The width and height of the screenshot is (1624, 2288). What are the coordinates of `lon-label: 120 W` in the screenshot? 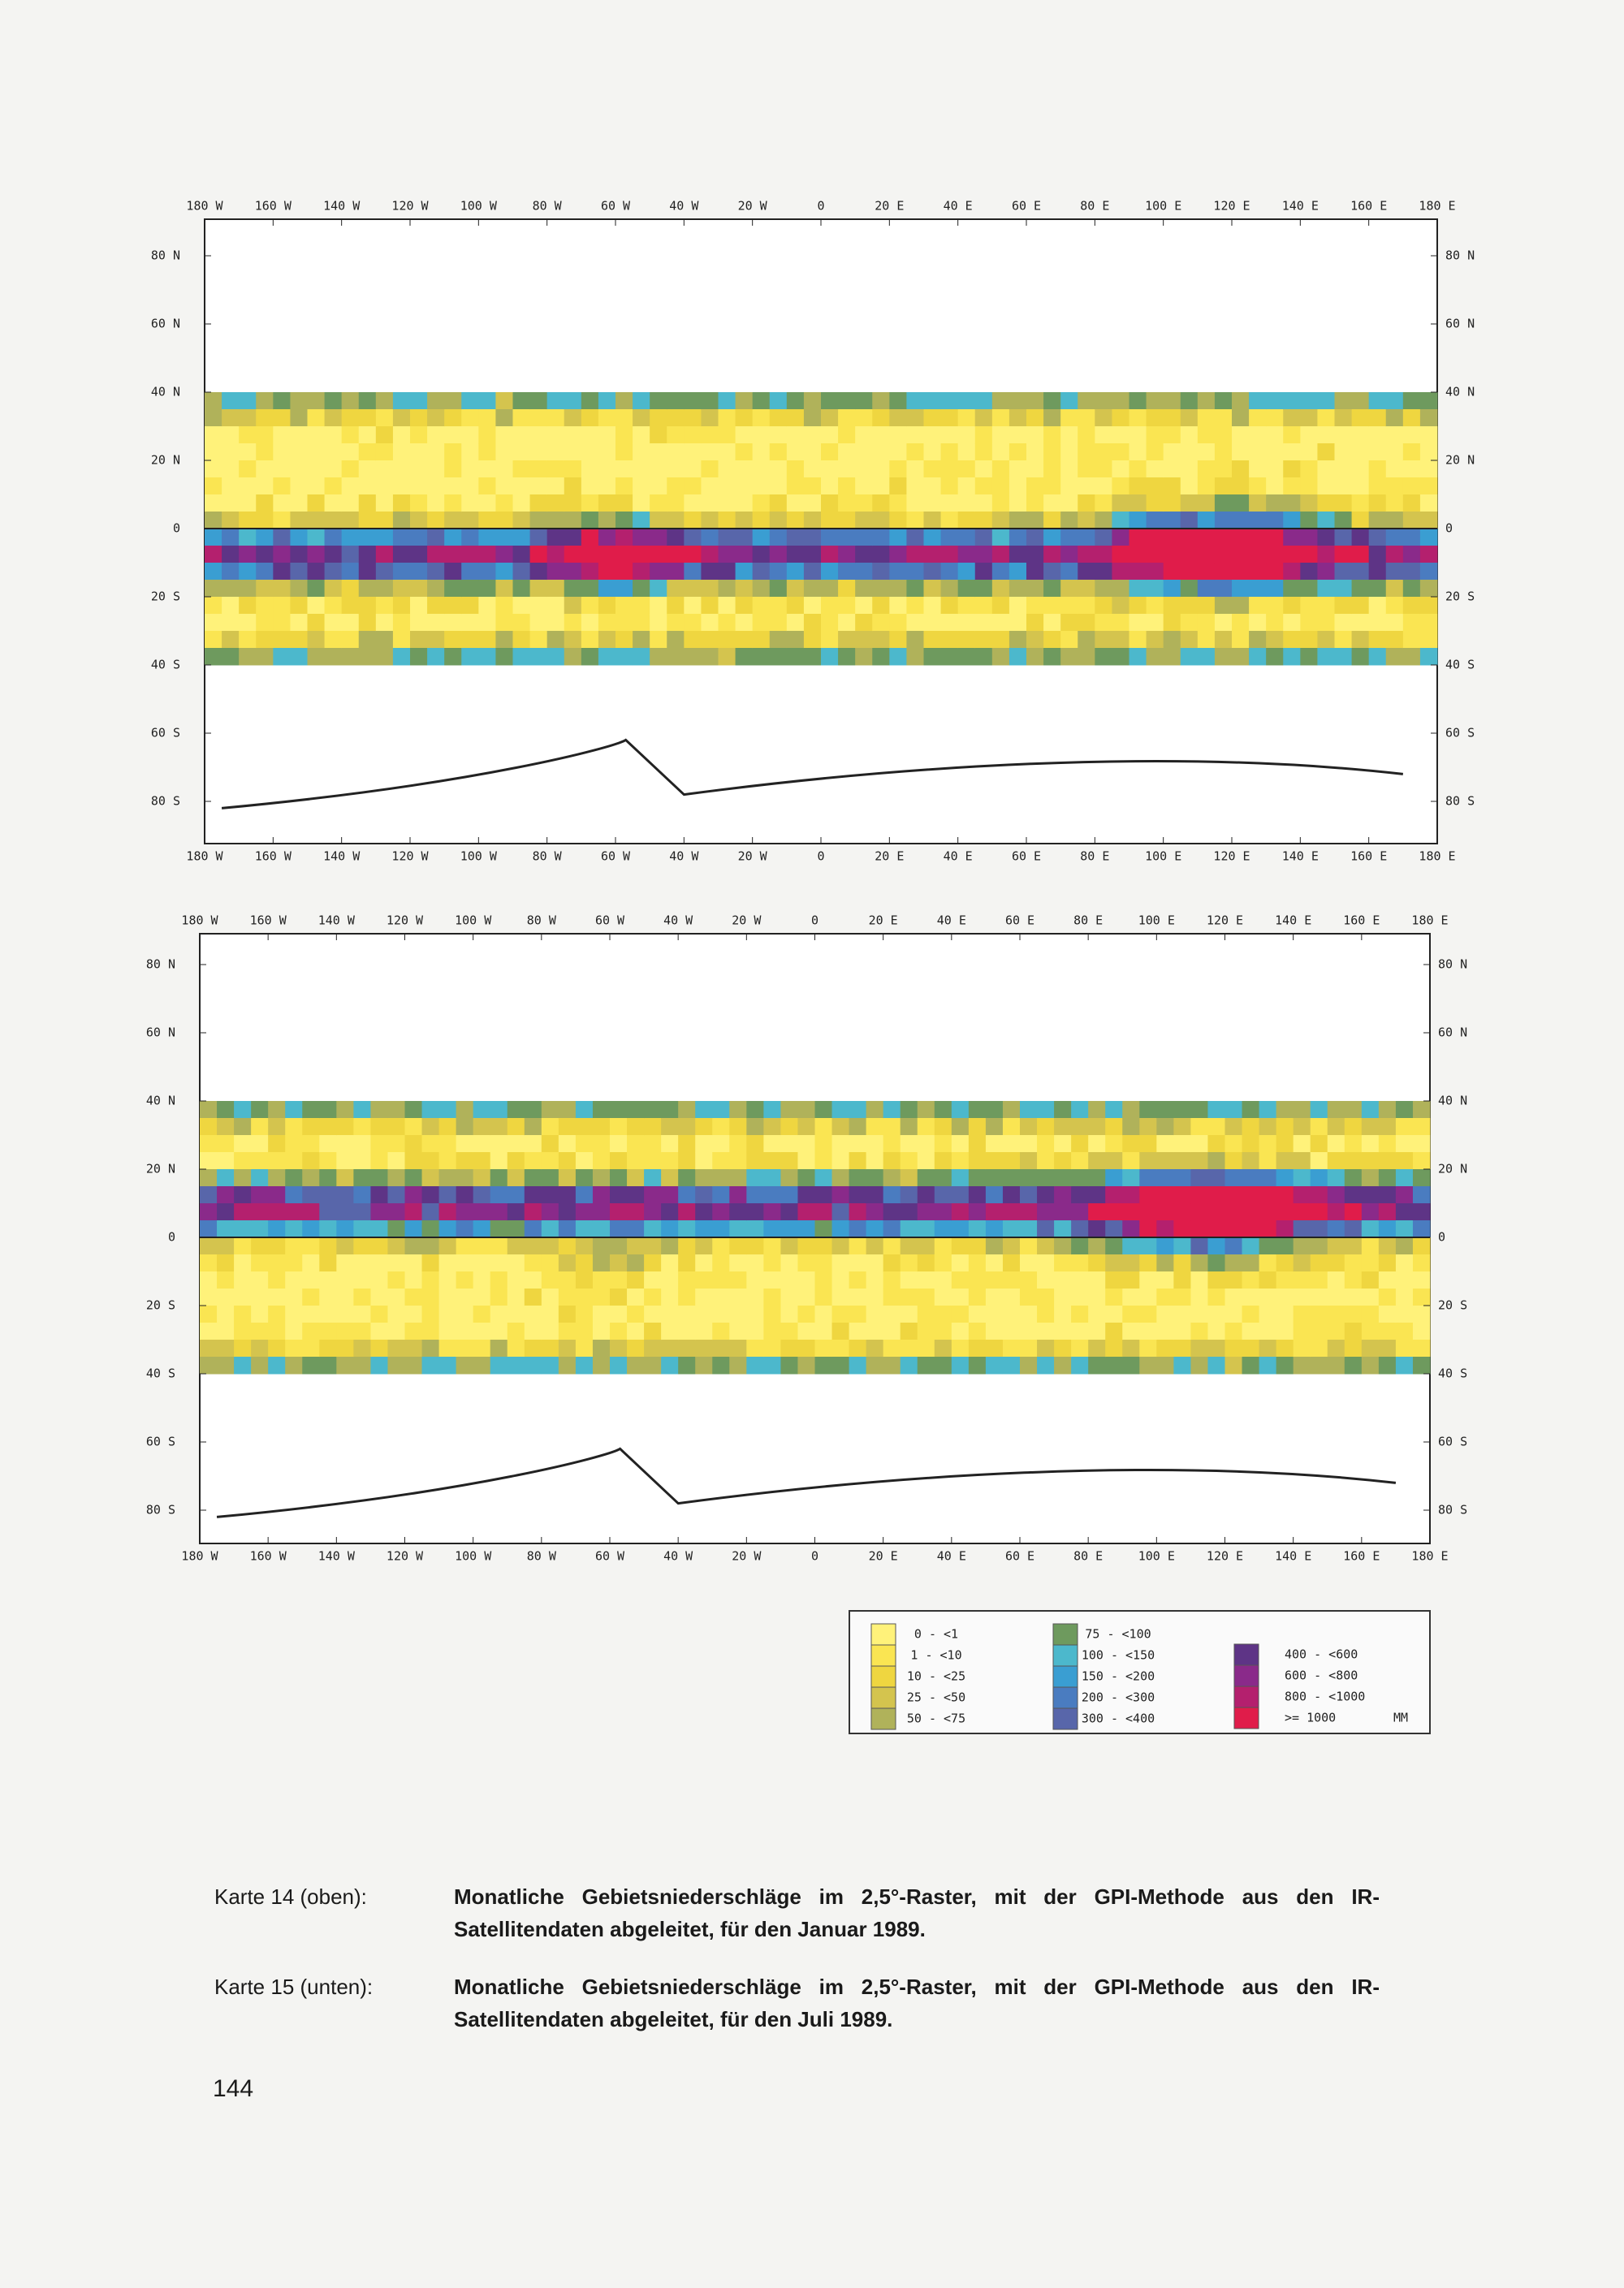 It's located at (406, 920).